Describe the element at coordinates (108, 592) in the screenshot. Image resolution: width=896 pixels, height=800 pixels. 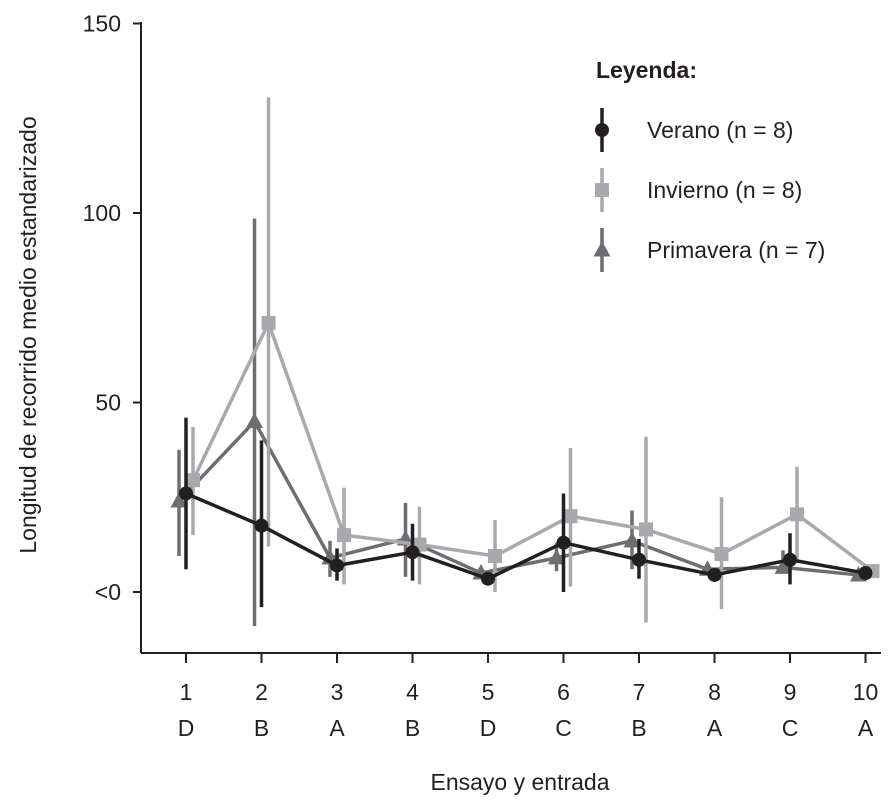
I see `y-tick-label: <0` at that location.